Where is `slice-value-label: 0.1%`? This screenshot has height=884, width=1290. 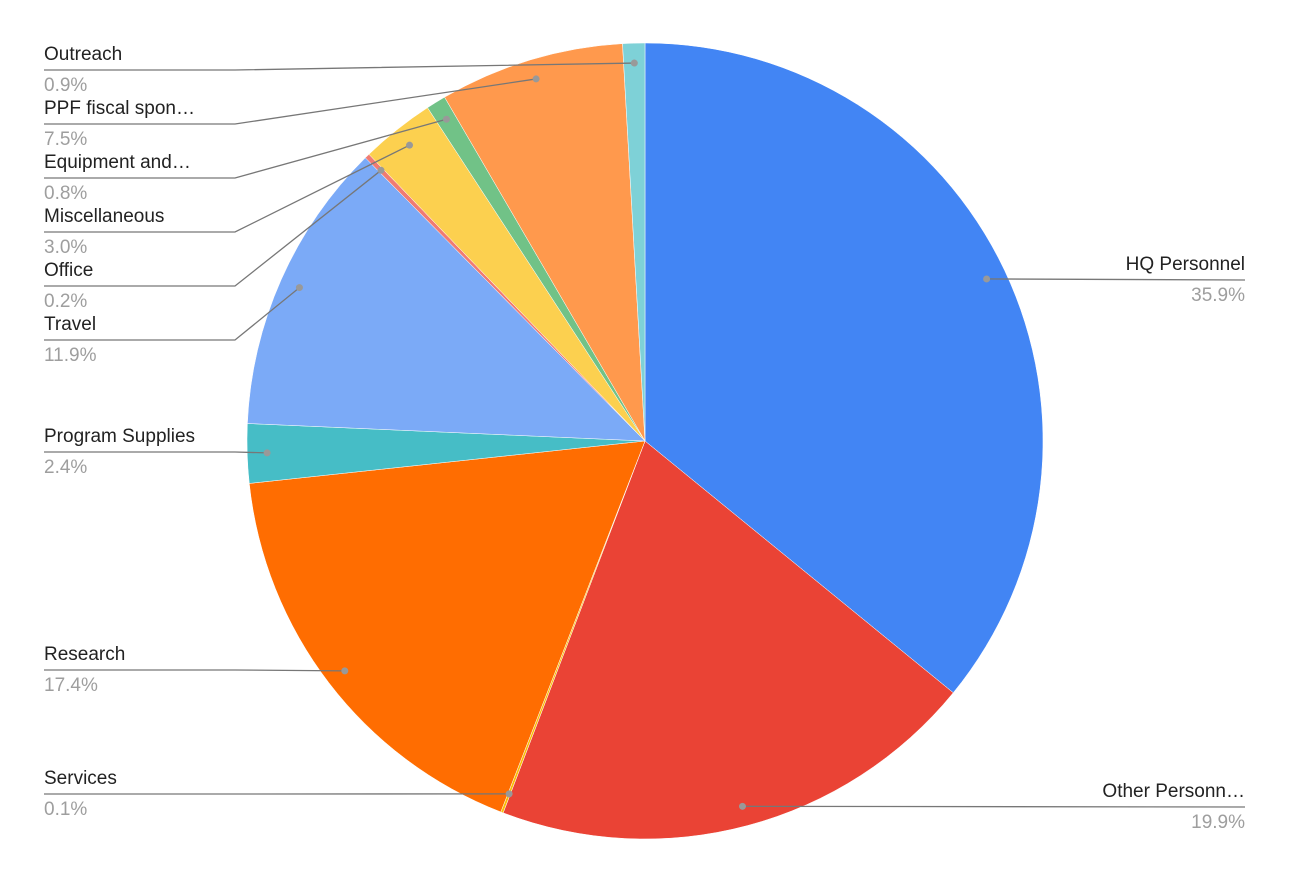
slice-value-label: 0.1% is located at coordinates (65, 809).